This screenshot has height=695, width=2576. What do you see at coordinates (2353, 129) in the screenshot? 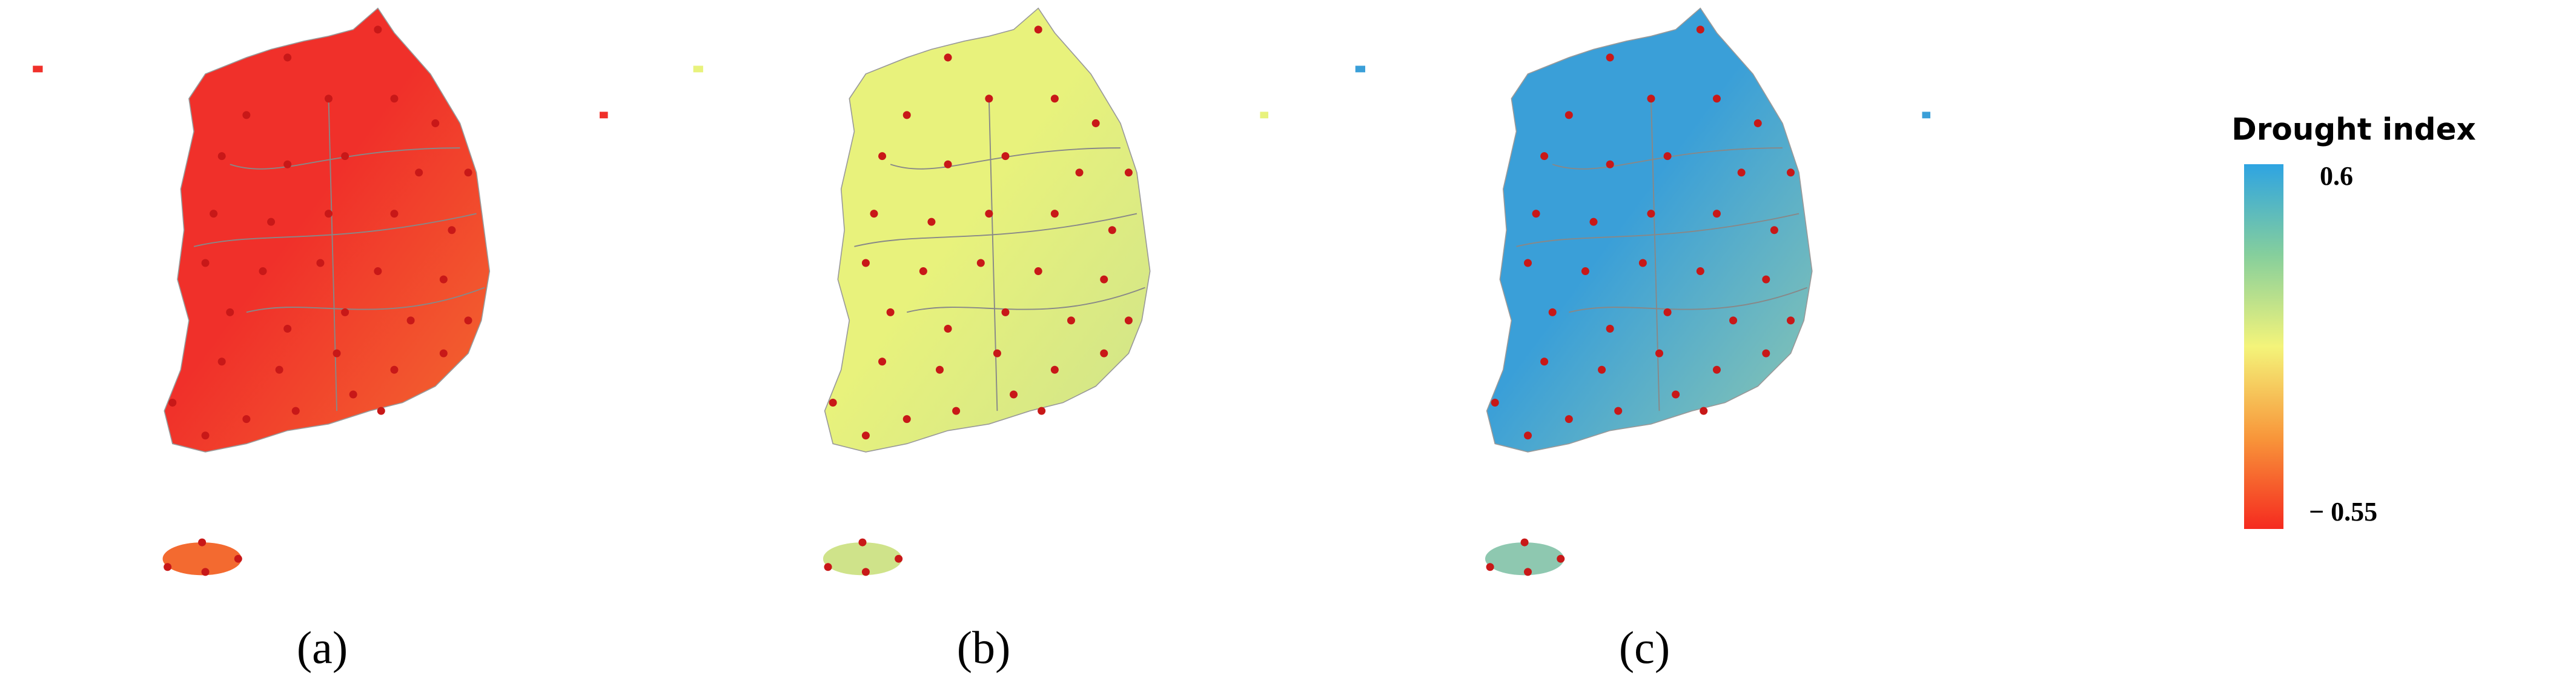
I see `legend-title: Drought index` at bounding box center [2353, 129].